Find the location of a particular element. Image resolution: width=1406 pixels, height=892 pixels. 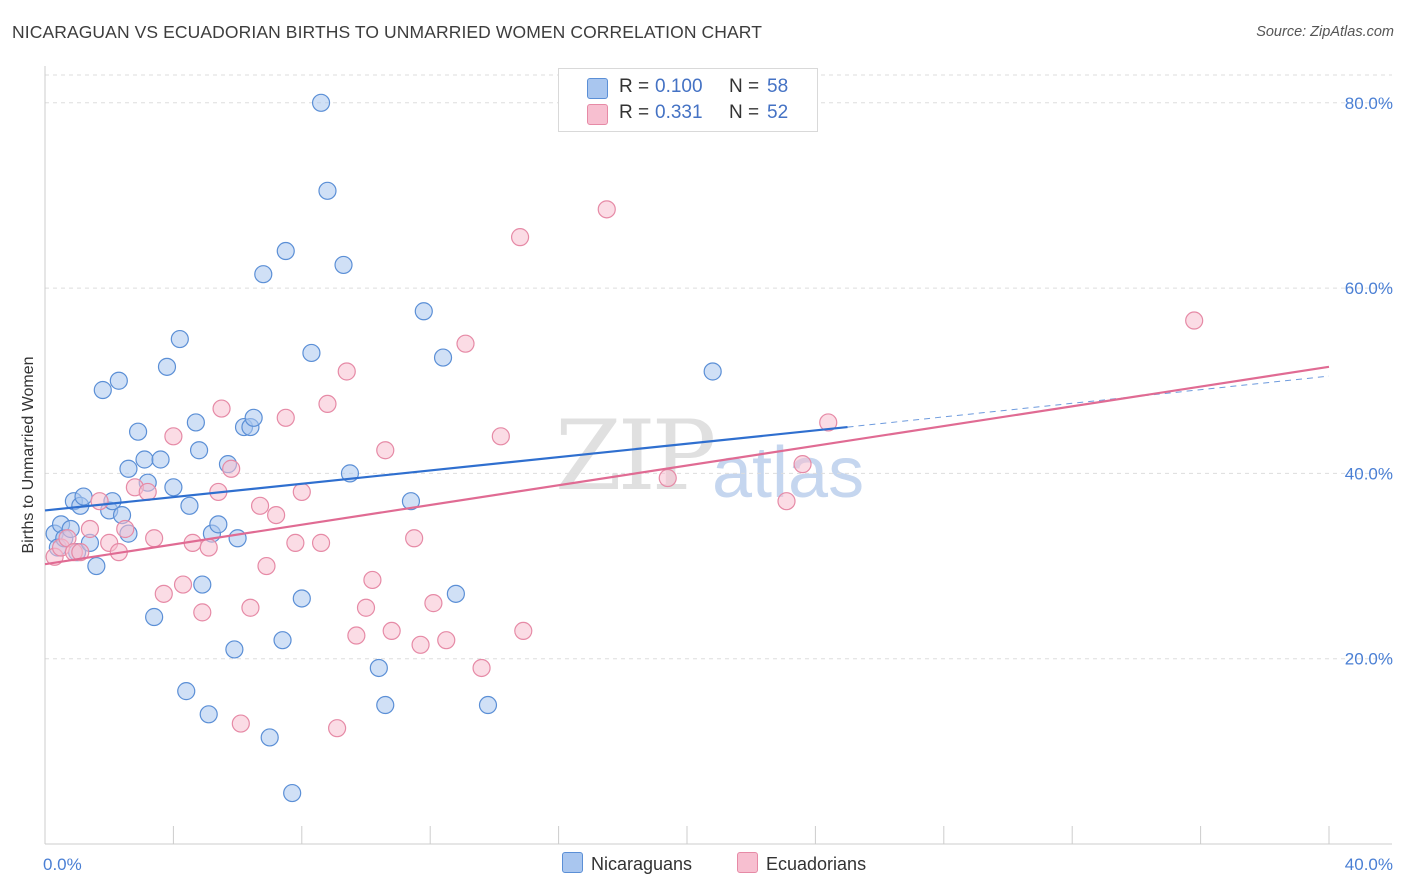

source-credit: Source: ZipAtlas.com is located at coordinates (1325, 32).